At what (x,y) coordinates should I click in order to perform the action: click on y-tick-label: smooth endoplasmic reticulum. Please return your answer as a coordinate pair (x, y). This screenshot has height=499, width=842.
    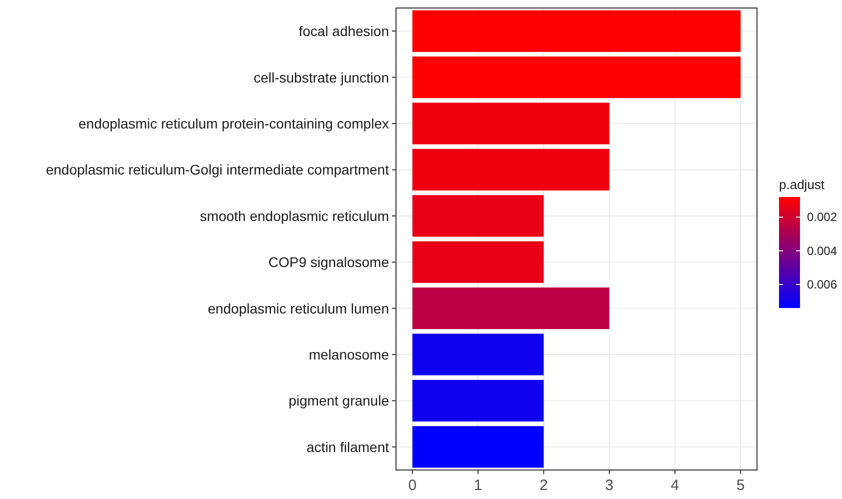
    Looking at the image, I should click on (294, 216).